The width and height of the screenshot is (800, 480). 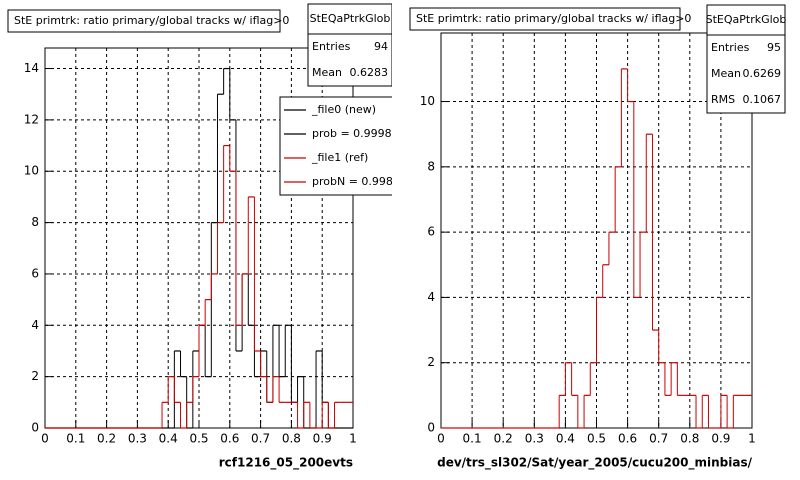 I want to click on stats-value: 95, so click(x=774, y=47).